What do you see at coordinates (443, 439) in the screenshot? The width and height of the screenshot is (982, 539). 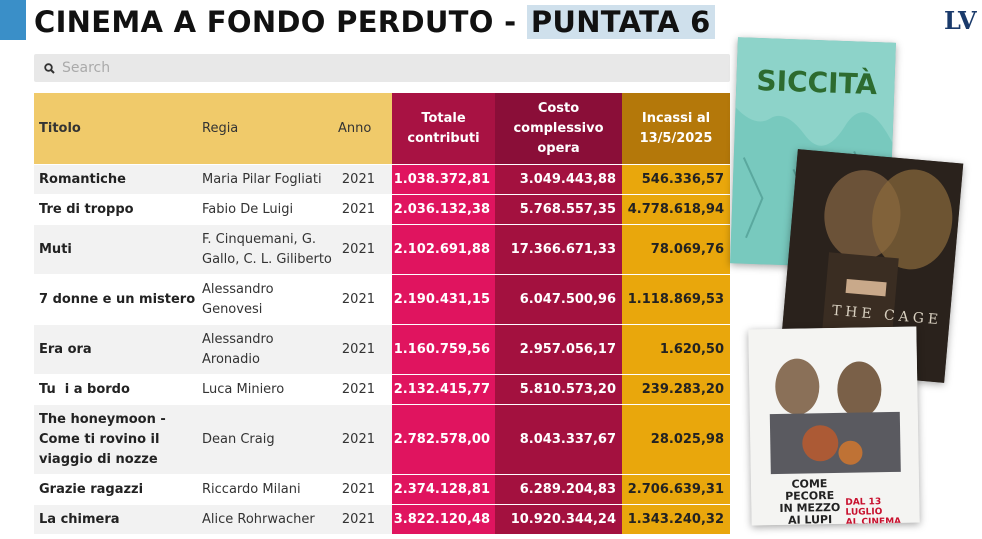 I see `cell-contributi: 2.782.578,00` at bounding box center [443, 439].